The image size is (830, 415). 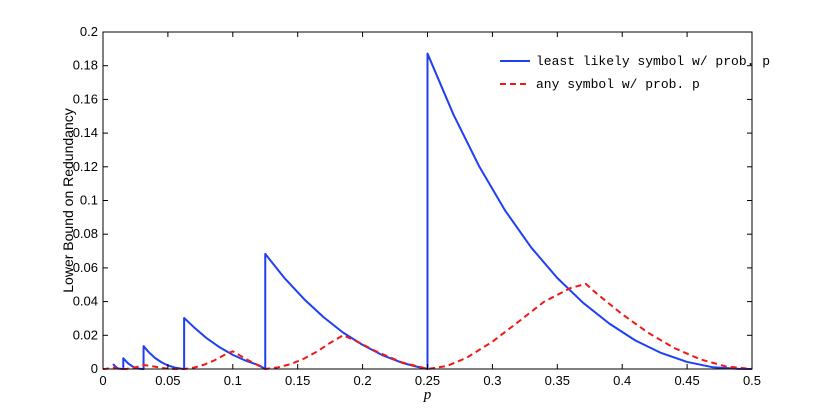 I want to click on y-tick-label: 0.16, so click(x=85, y=98).